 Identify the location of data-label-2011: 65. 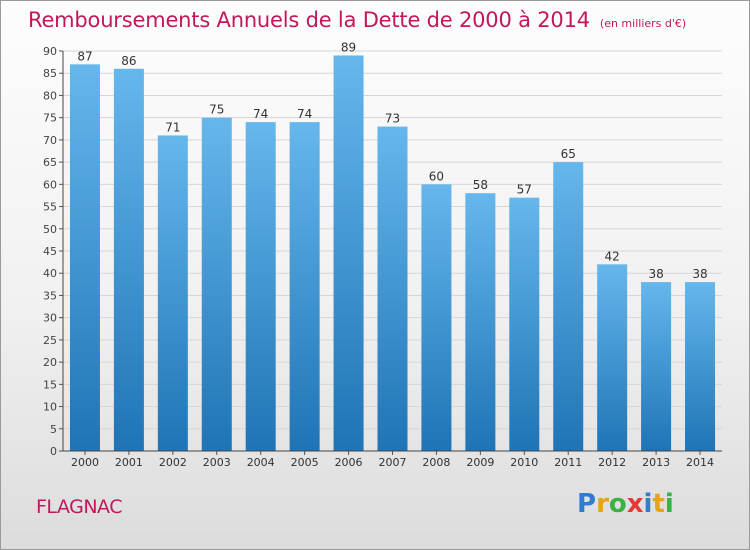
(568, 154).